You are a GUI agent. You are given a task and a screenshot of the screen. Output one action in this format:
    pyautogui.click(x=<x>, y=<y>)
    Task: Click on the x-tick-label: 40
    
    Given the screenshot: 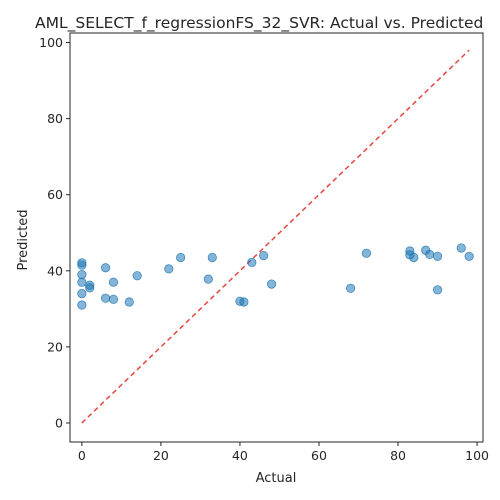 What is the action you would take?
    pyautogui.click(x=240, y=455)
    